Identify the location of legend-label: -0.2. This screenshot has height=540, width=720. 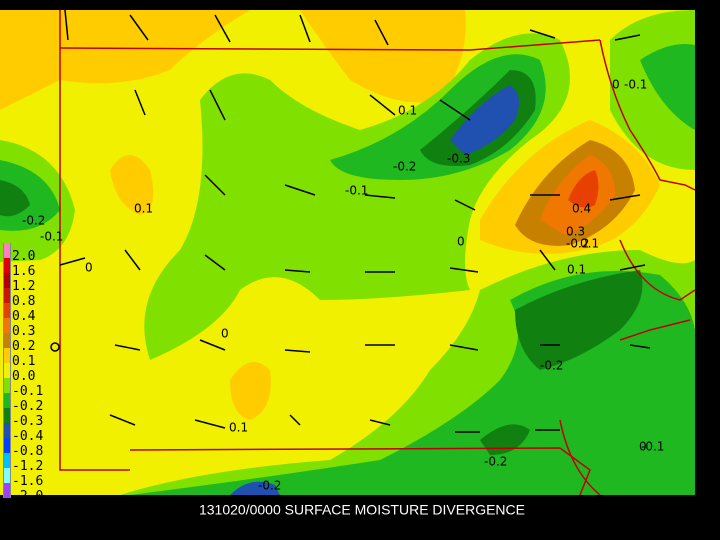
(27, 406).